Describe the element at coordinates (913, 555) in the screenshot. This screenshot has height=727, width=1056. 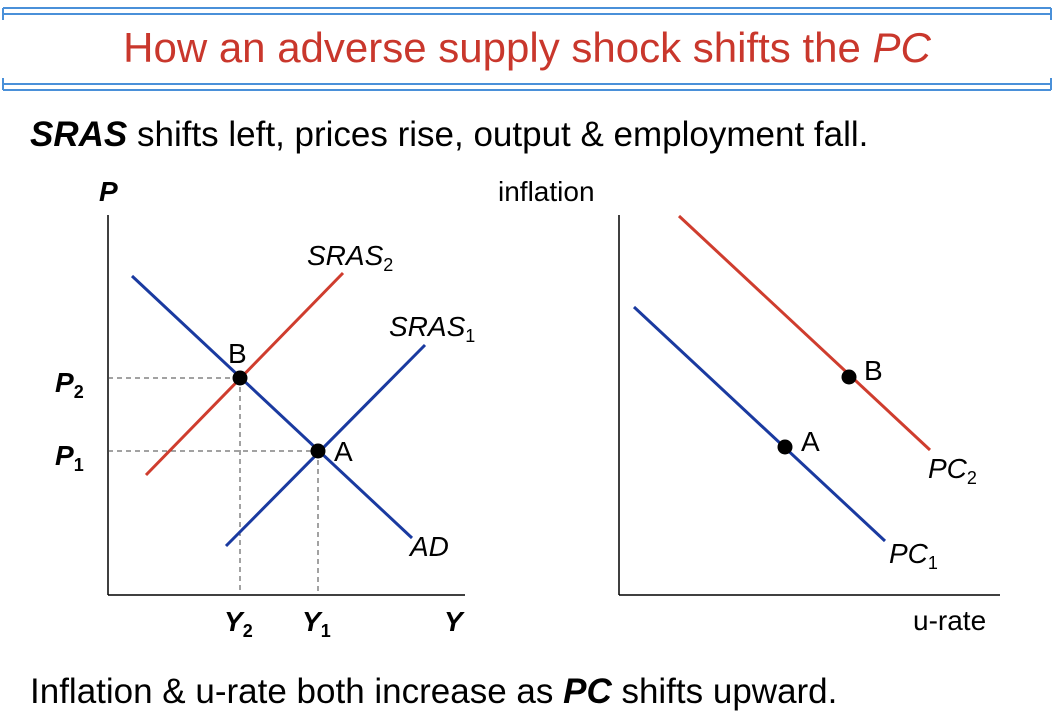
I see `pc1-label: PC1` at that location.